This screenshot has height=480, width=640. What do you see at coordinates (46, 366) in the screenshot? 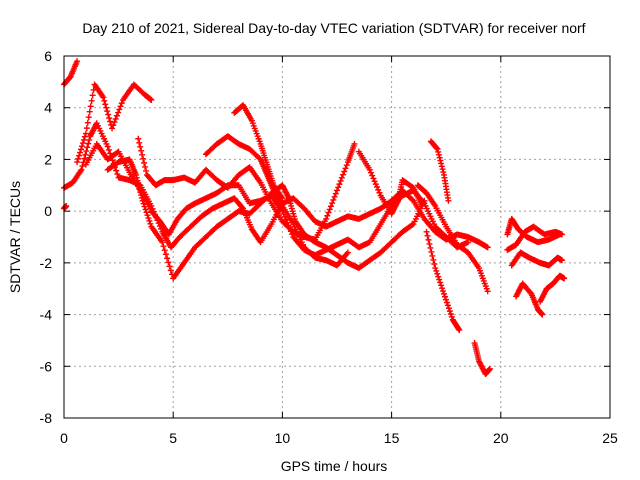
I see `y-tick-label: -6` at bounding box center [46, 366].